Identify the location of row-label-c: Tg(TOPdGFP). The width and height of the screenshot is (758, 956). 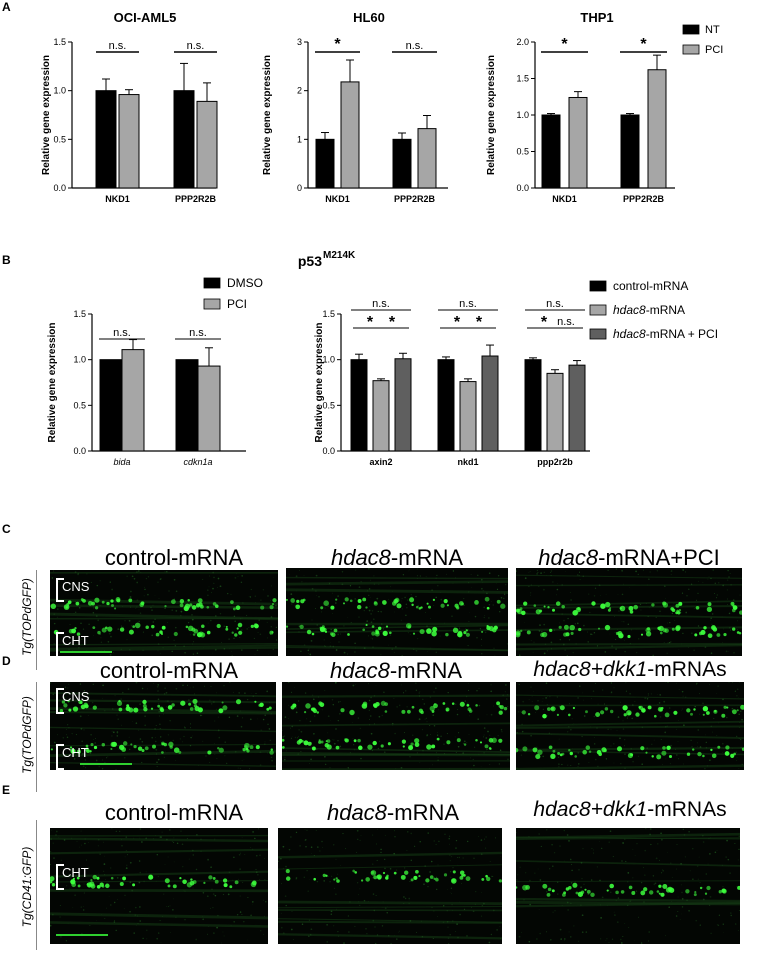
(27, 617).